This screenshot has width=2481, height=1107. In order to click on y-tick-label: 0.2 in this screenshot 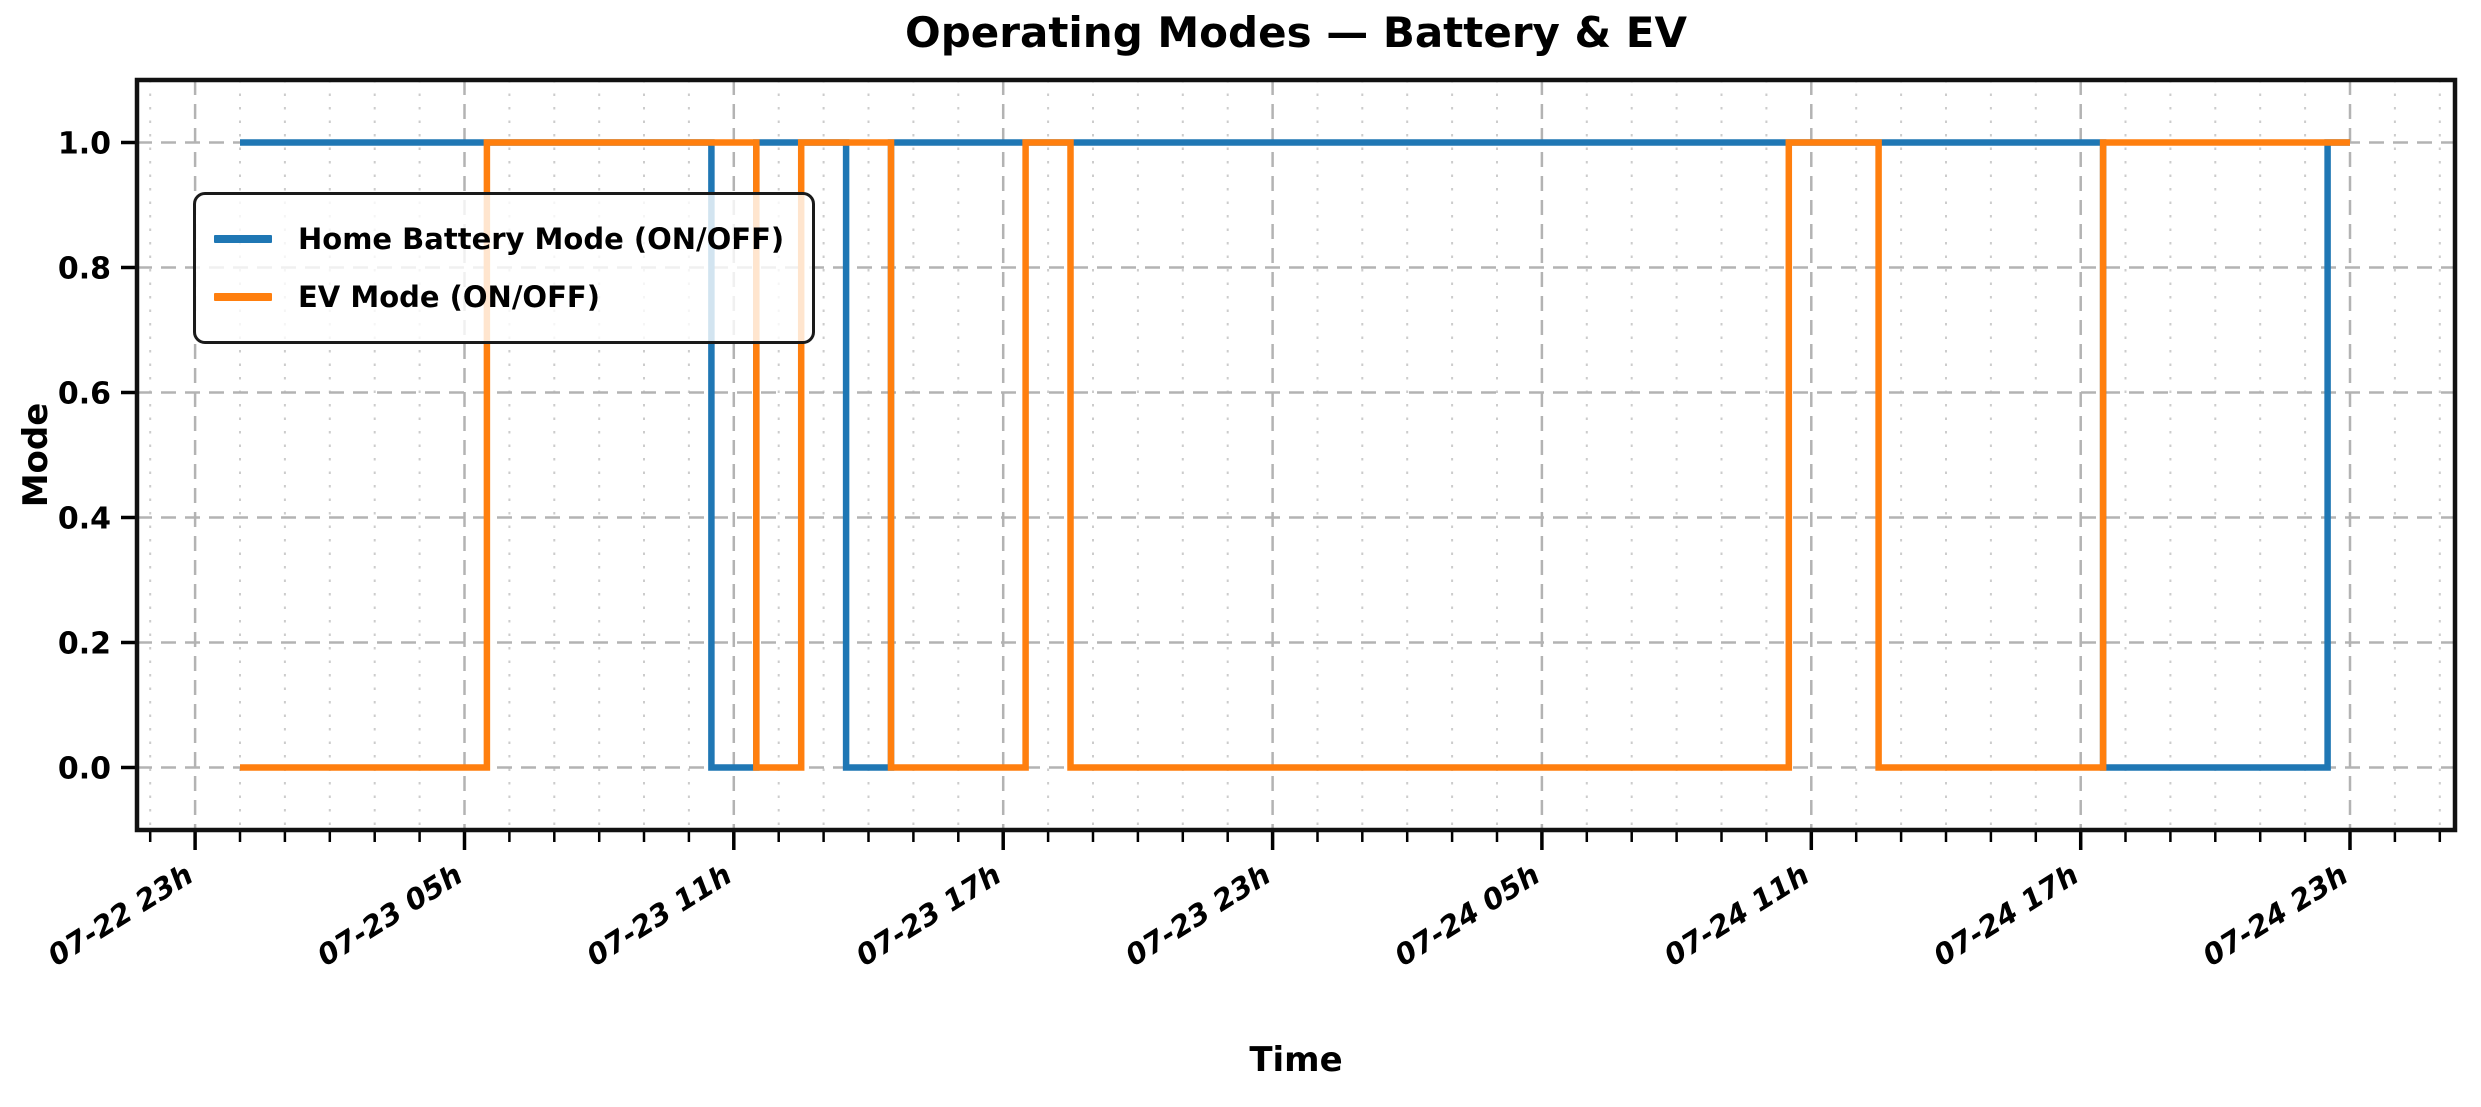, I will do `click(84, 644)`.